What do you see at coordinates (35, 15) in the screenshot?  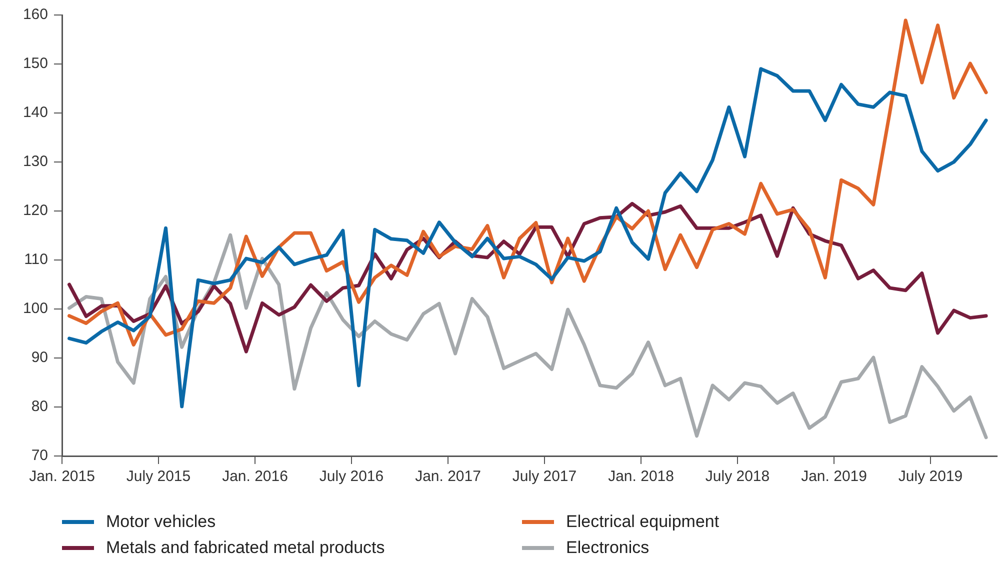 I see `y-tick-label: 160` at bounding box center [35, 15].